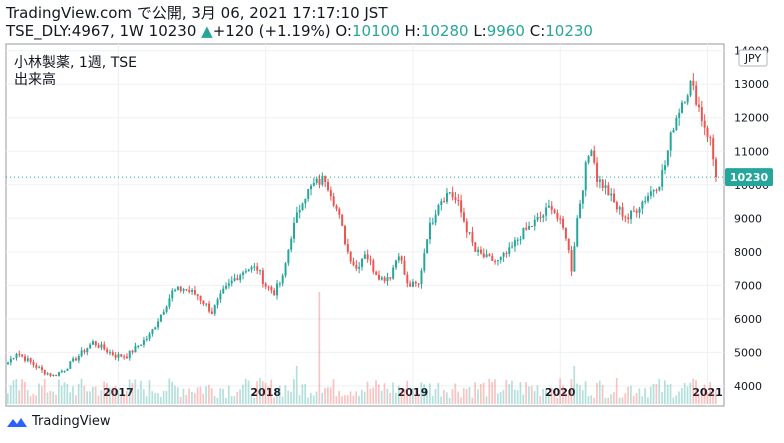 The image size is (784, 443). Describe the element at coordinates (748, 285) in the screenshot. I see `y-tick-label: 7000` at that location.